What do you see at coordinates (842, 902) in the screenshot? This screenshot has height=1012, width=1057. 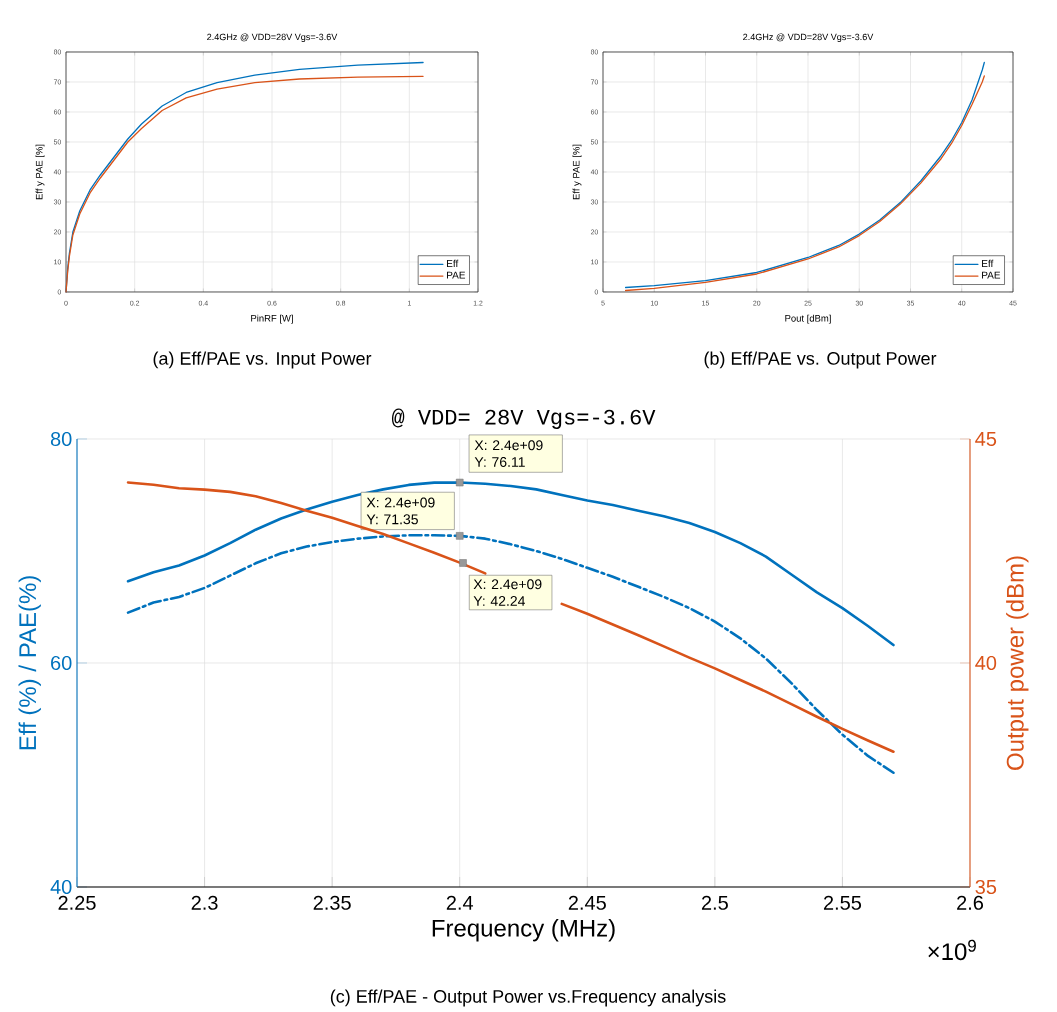 I see `x-tick-label: 2.55` at bounding box center [842, 902].